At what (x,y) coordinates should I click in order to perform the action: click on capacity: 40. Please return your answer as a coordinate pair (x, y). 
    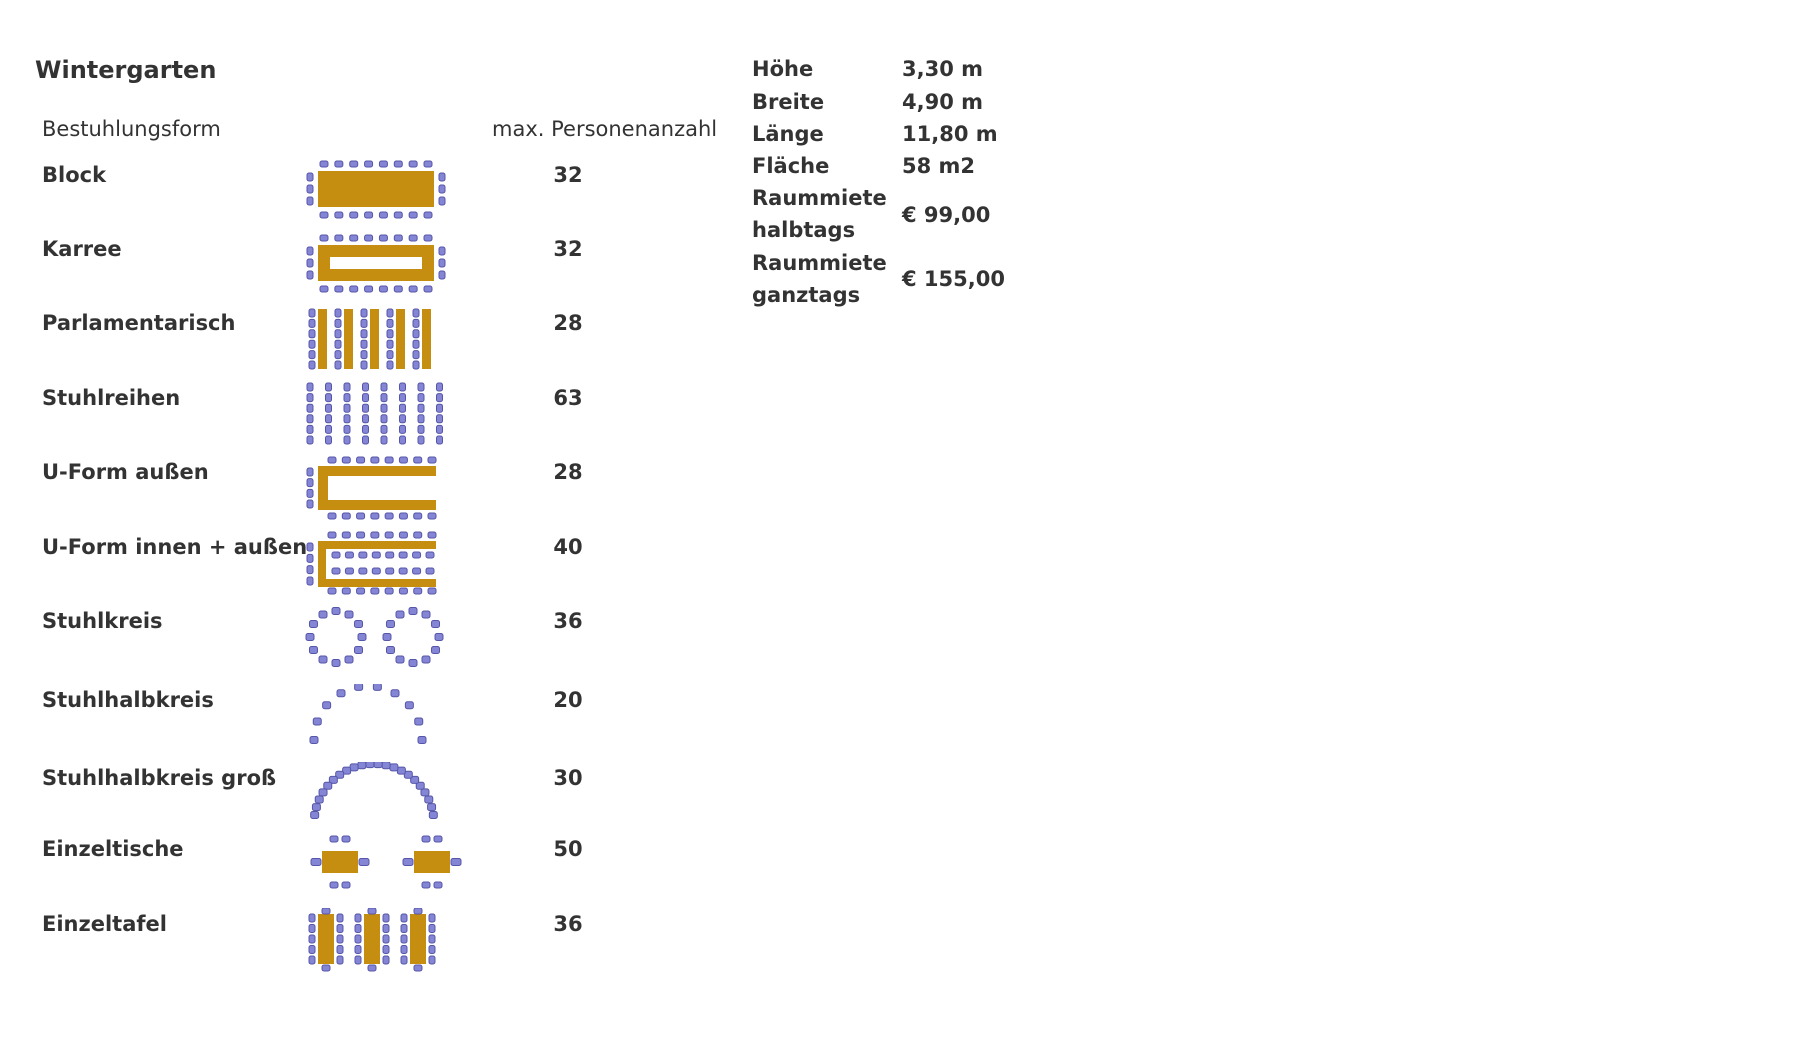
    Looking at the image, I should click on (568, 547).